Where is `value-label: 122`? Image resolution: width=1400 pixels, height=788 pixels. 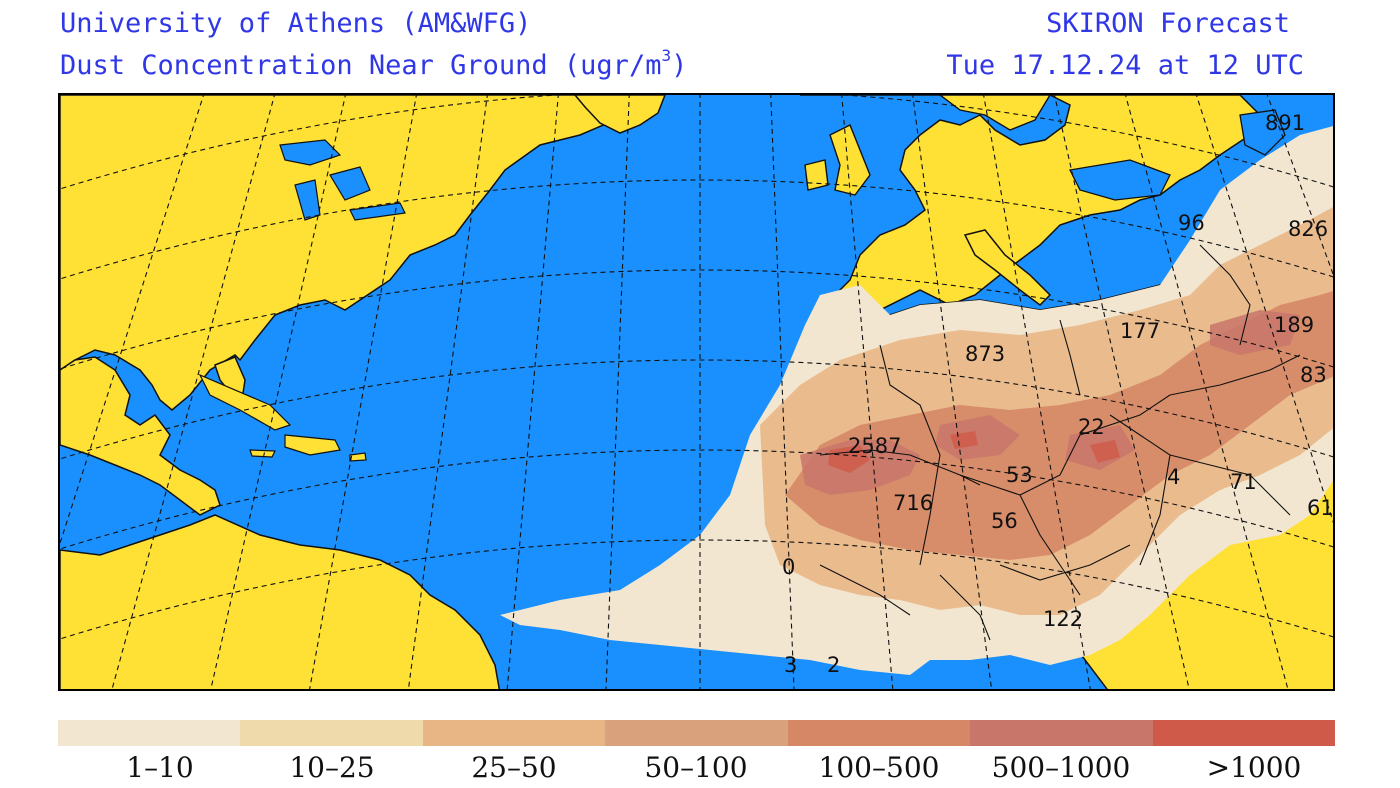
value-label: 122 is located at coordinates (1063, 619).